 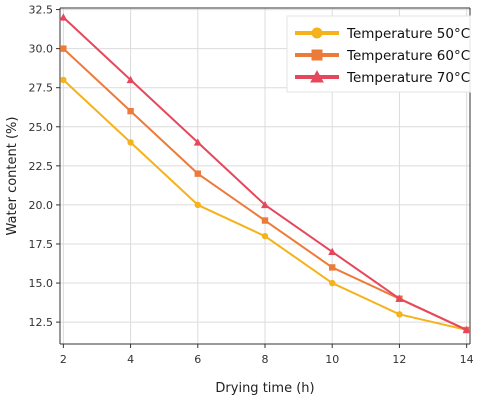 What do you see at coordinates (265, 359) in the screenshot?
I see `x-tick-label: 8` at bounding box center [265, 359].